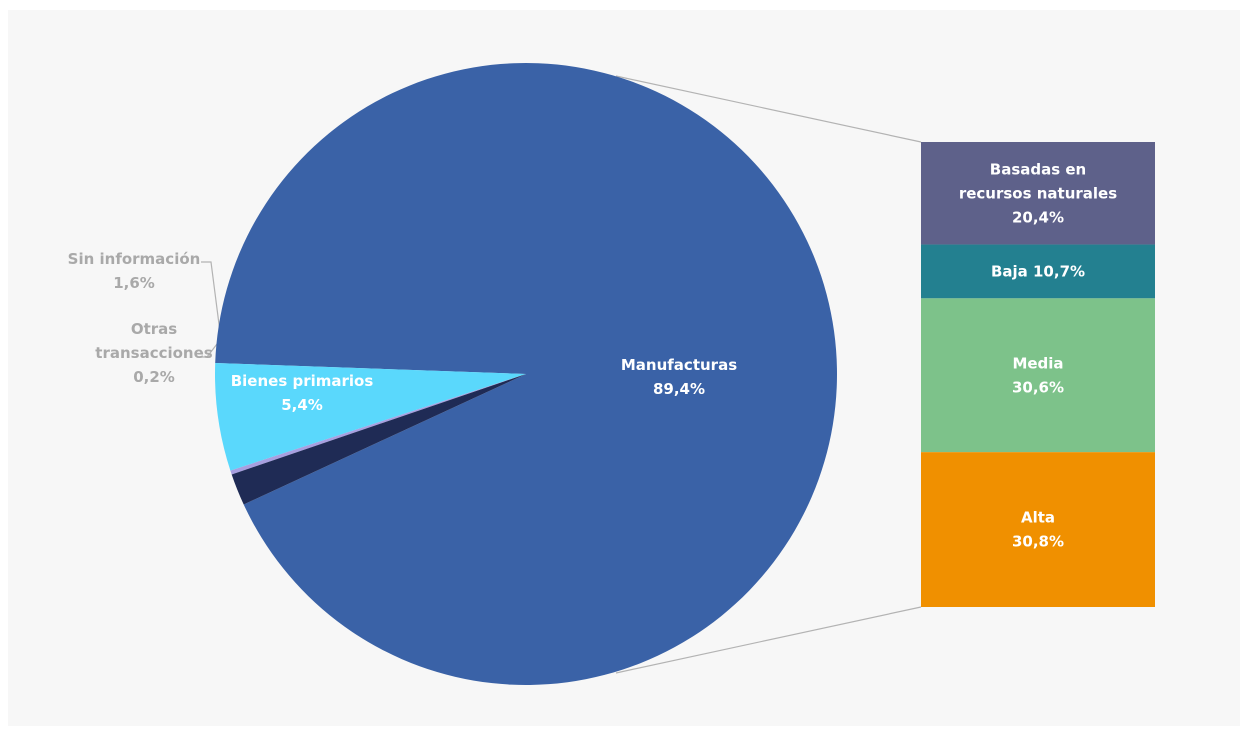 This screenshot has width=1249, height=736. I want to click on leader-line-otras-transacciones, so click(207, 350).